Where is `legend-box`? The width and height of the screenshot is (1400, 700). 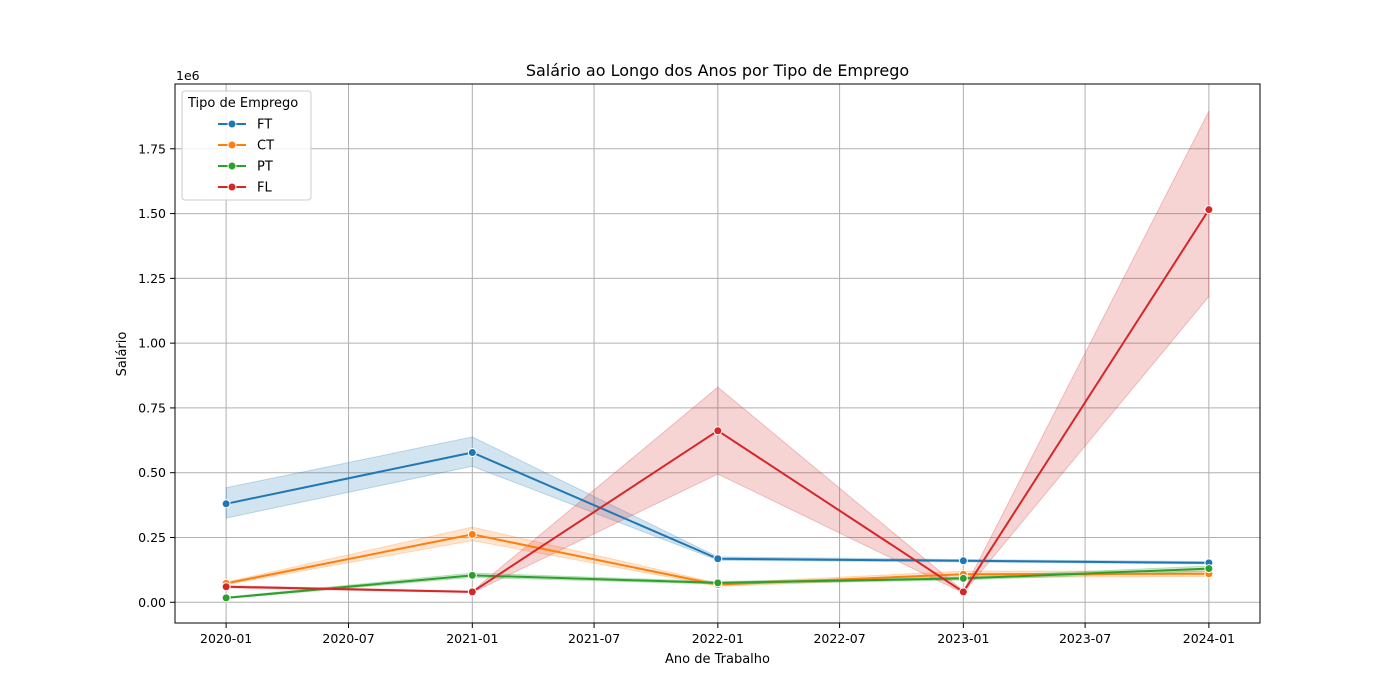
legend-box is located at coordinates (246, 145).